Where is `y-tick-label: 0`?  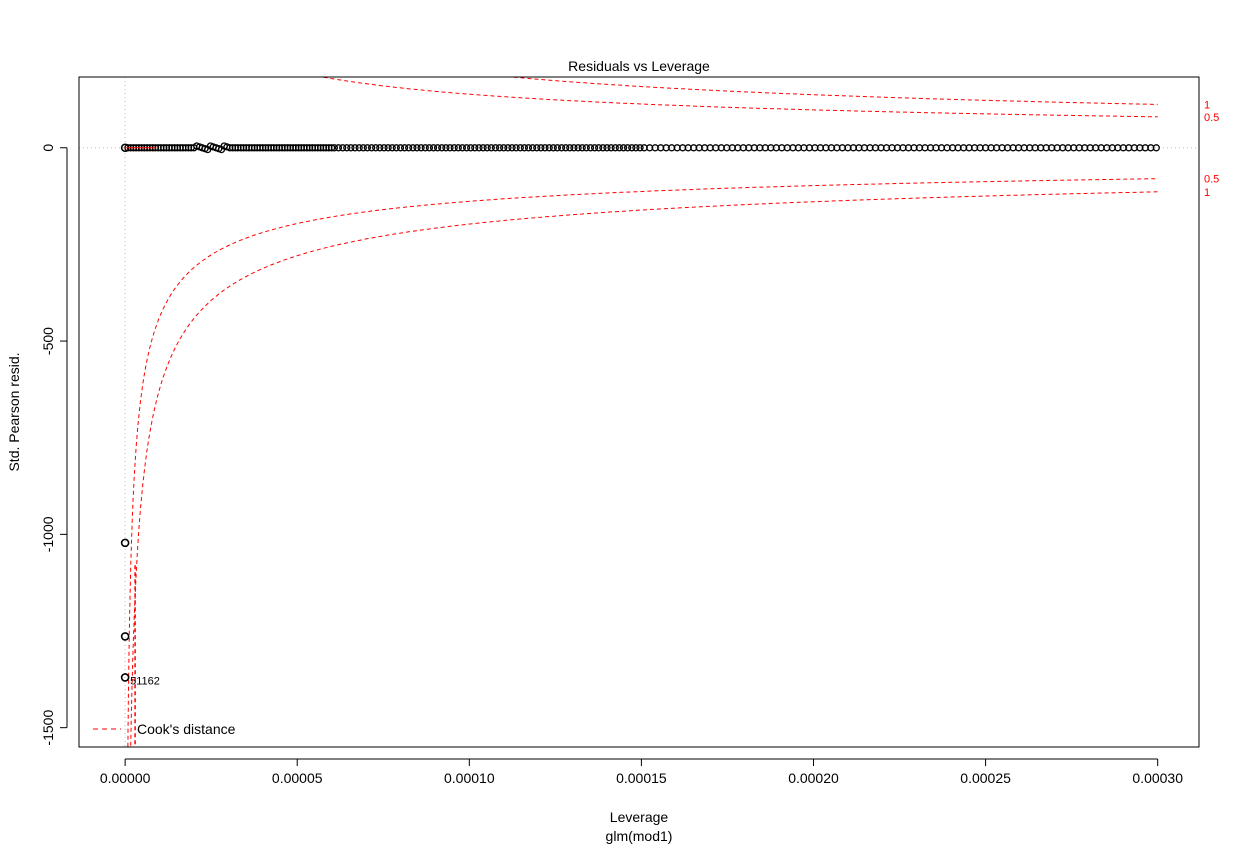
y-tick-label: 0 is located at coordinates (48, 148).